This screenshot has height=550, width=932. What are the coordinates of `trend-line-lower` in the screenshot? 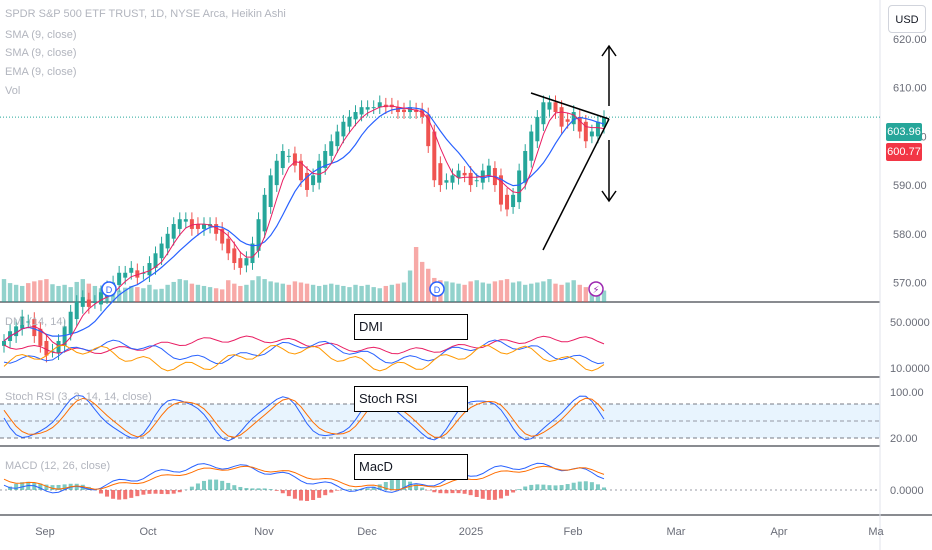 It's located at (576, 184).